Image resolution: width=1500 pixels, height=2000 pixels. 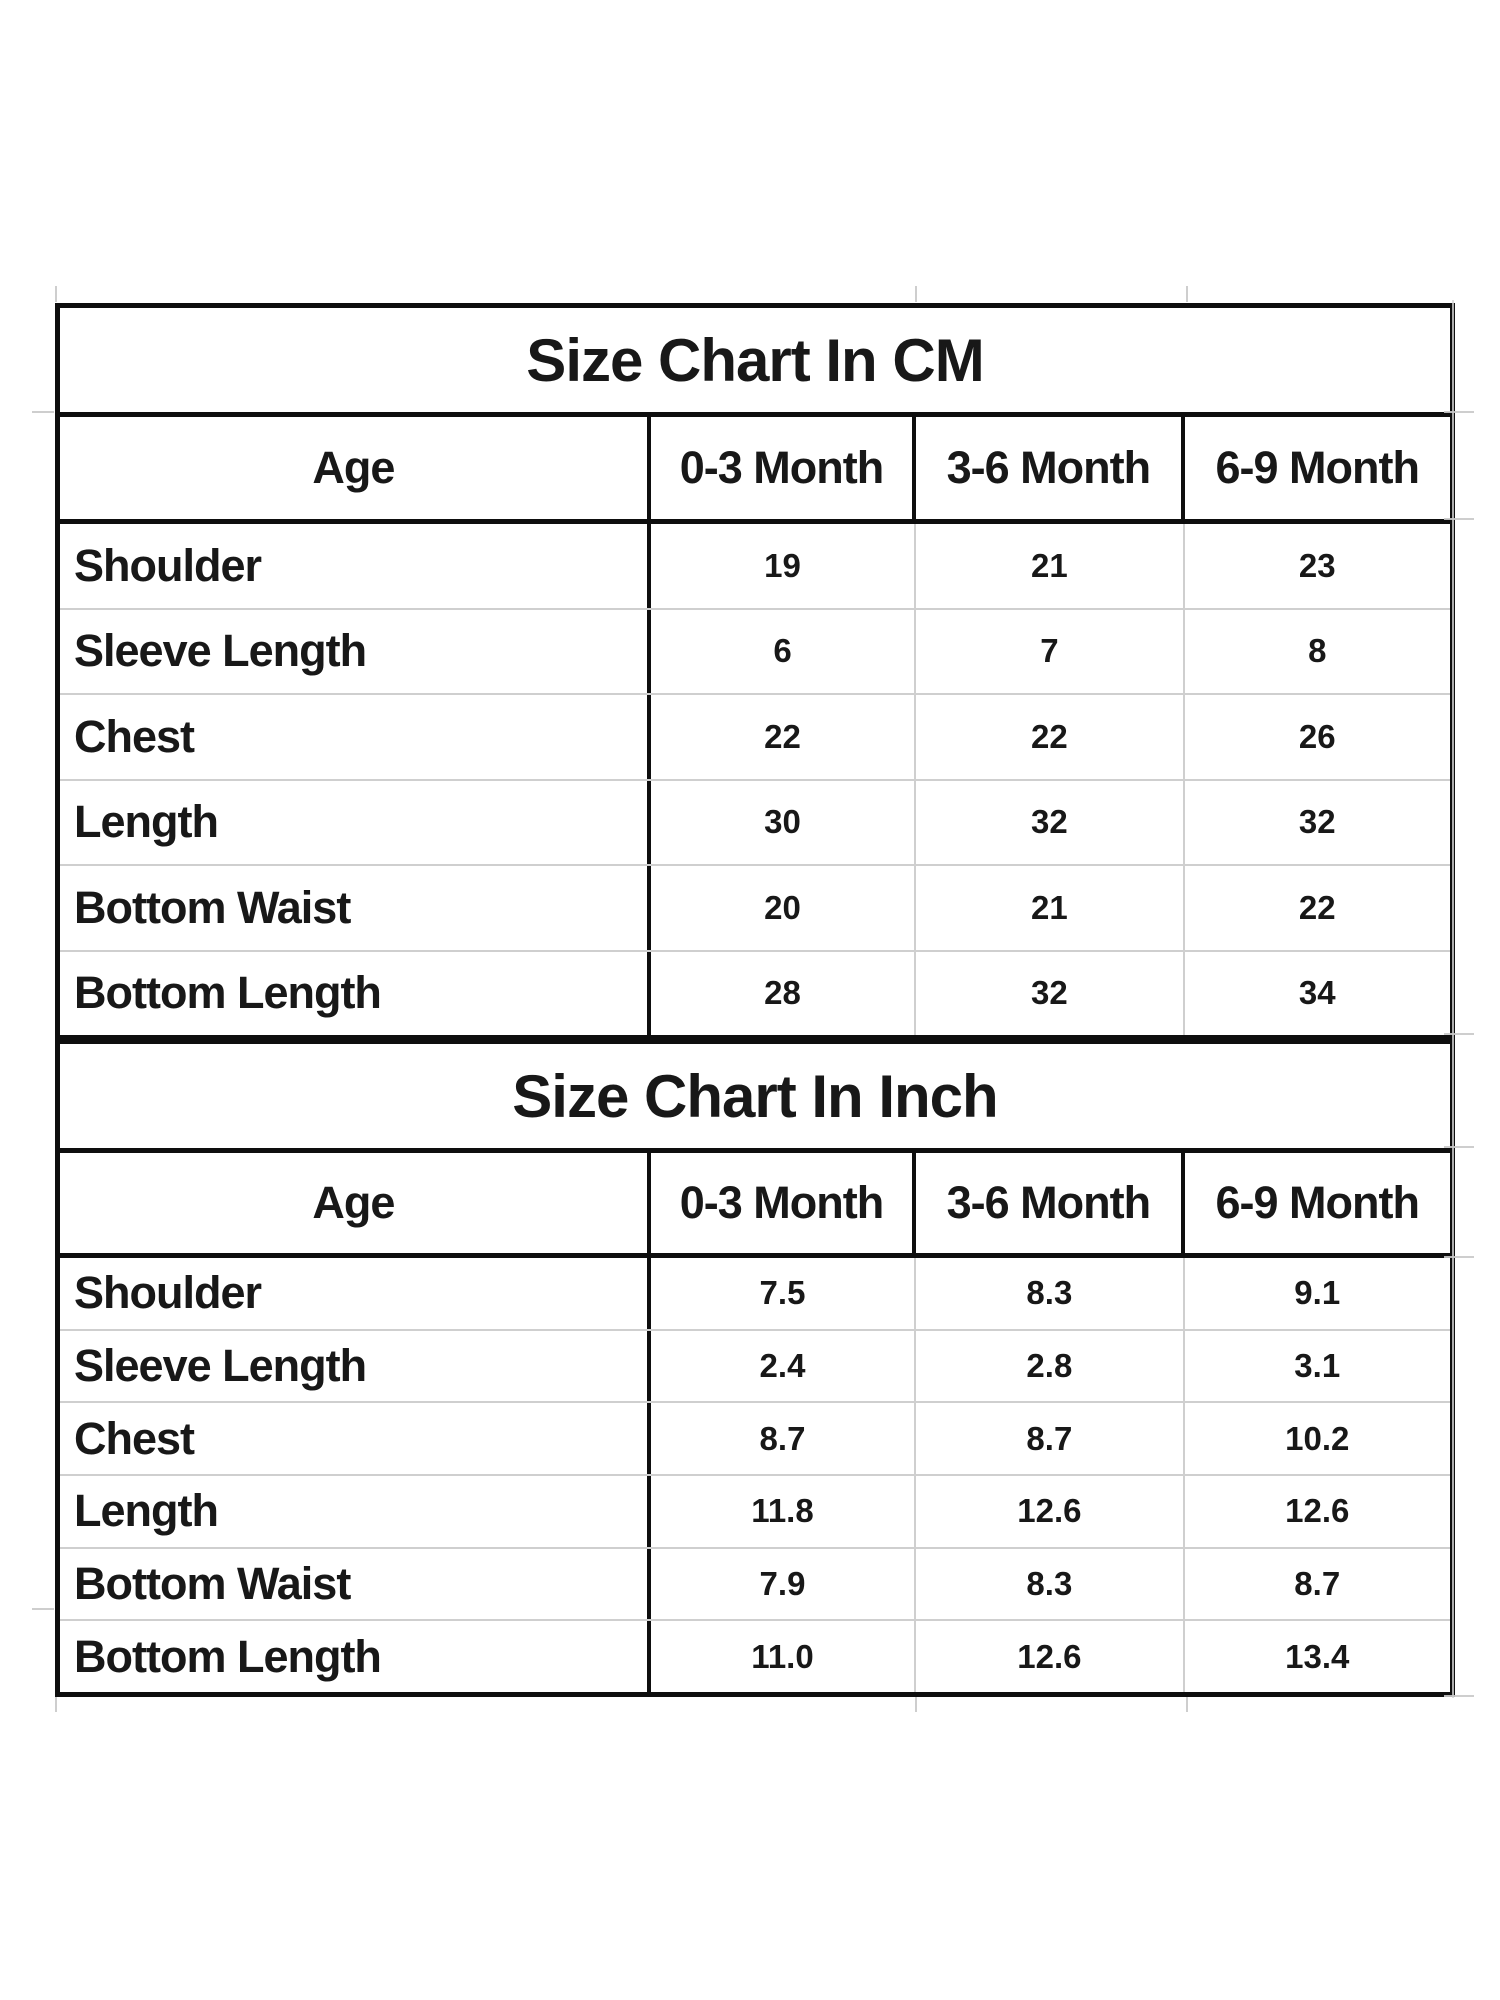 I want to click on cell-value: 7, so click(x=1050, y=651).